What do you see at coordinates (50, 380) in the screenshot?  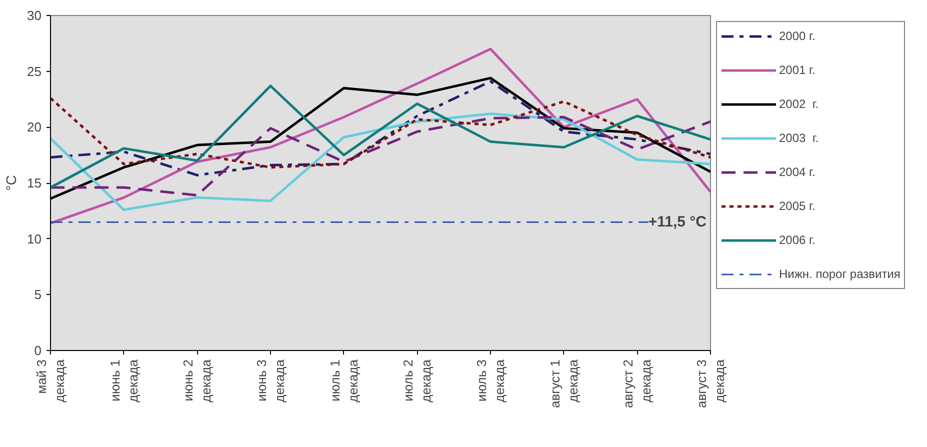 I see `x-tick-label: май 3 декада` at bounding box center [50, 380].